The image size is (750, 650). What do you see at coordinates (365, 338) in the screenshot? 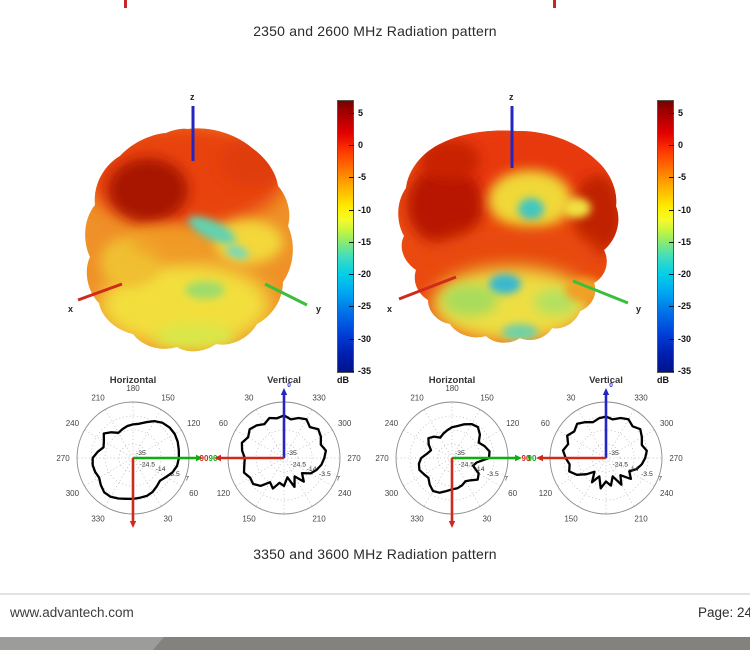
I see `colorbar-tick-label: -30` at bounding box center [365, 338].